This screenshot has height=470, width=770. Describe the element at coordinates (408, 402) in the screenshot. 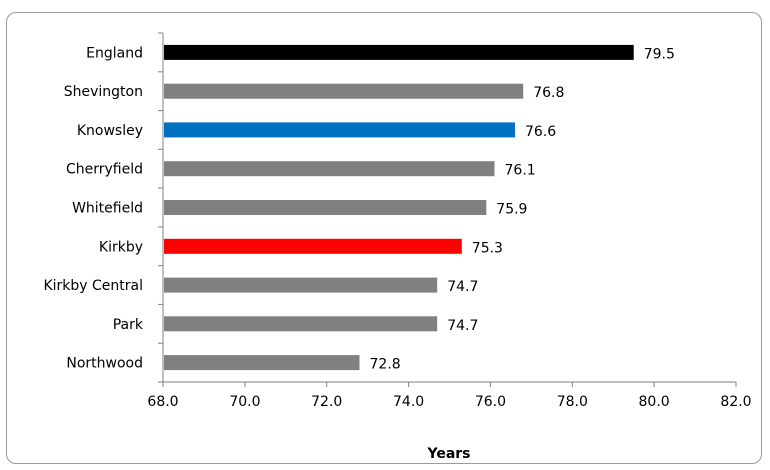

I see `x-tick-label: 74.0` at that location.